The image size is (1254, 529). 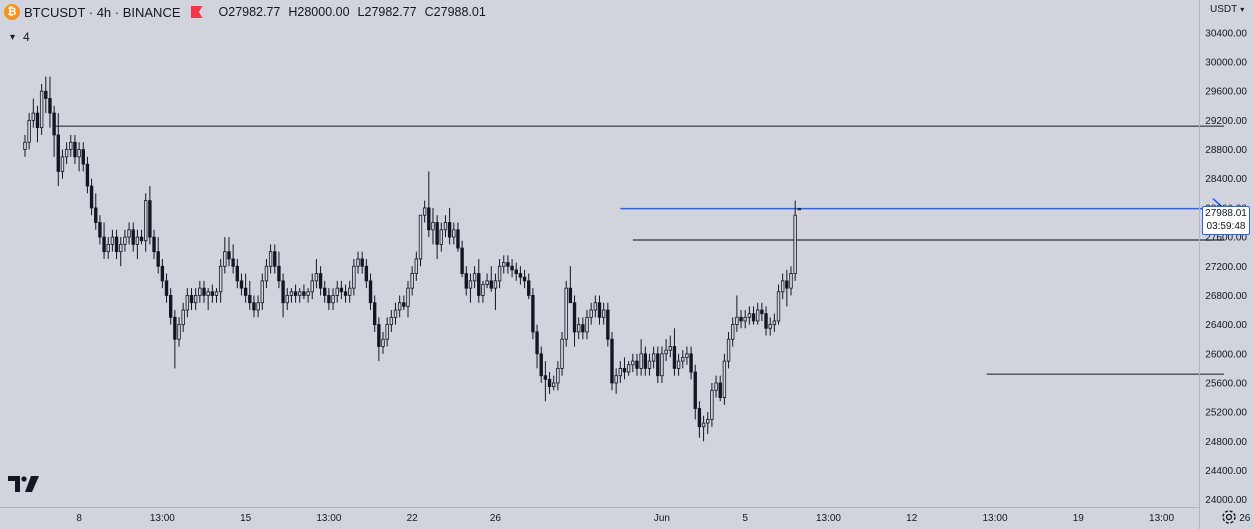 What do you see at coordinates (20, 37) in the screenshot?
I see `indicators-toggle: ▾ 4` at bounding box center [20, 37].